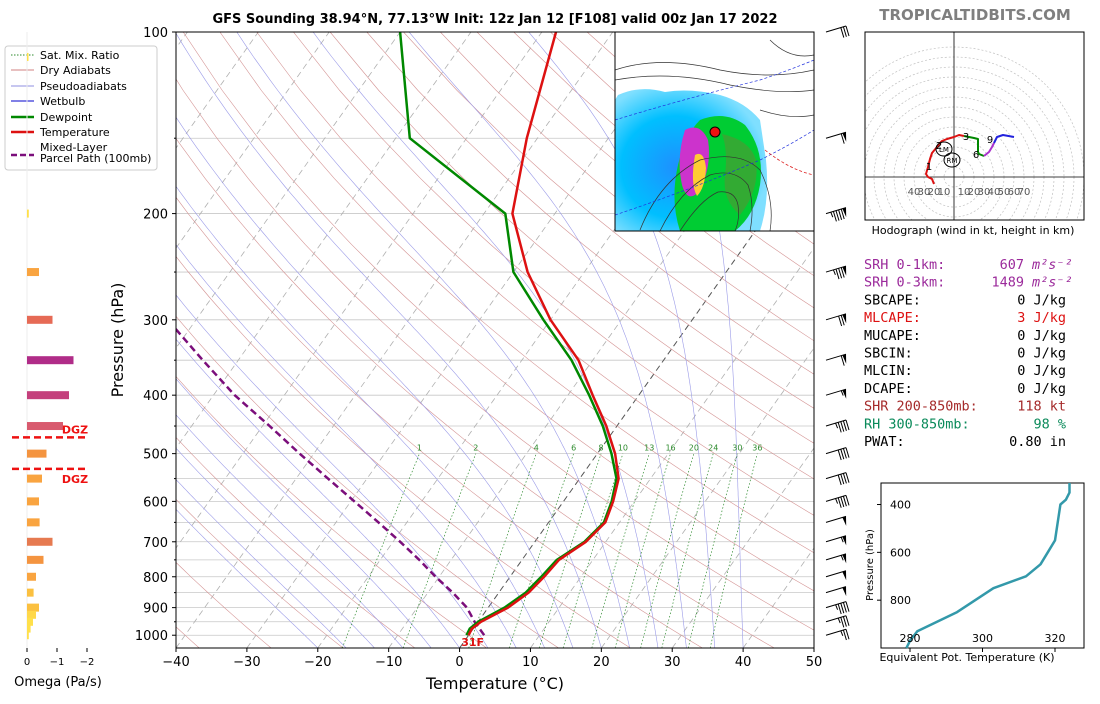  What do you see at coordinates (975, 15) in the screenshot?
I see `brand-watermark: TROPICALTIDBITS.COM` at bounding box center [975, 15].